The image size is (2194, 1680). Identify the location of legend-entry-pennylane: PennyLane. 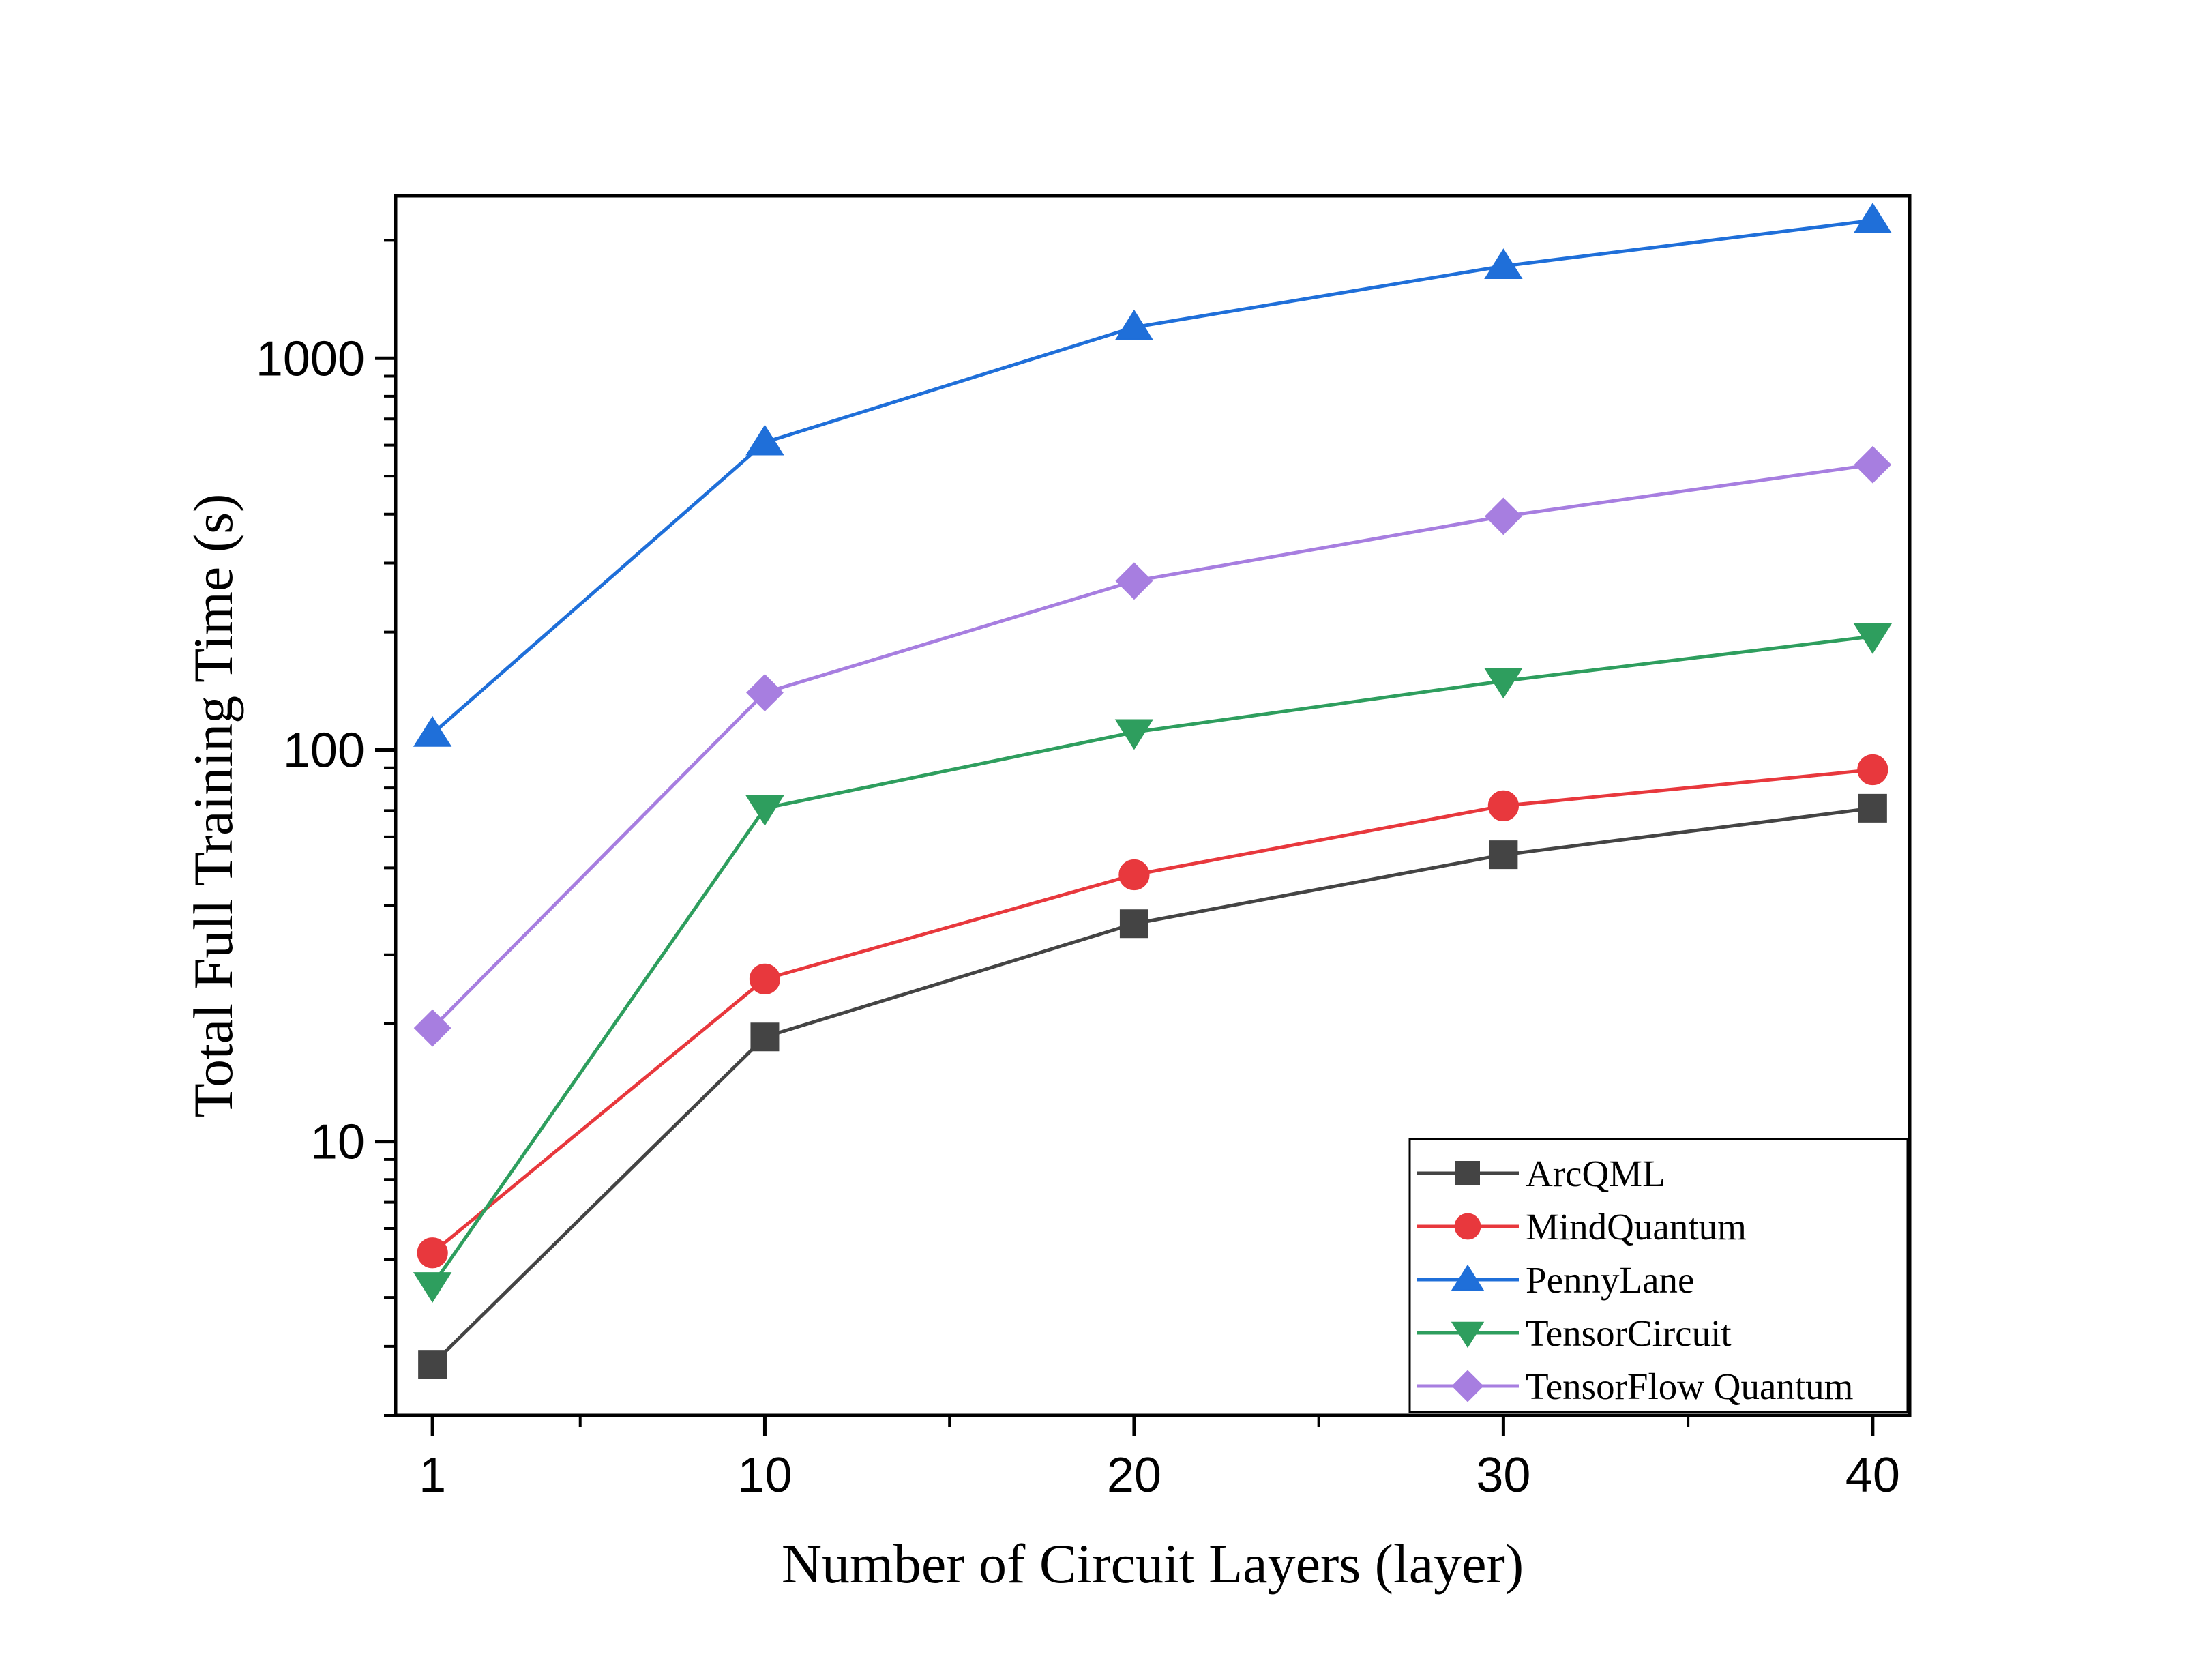
(1555, 1280).